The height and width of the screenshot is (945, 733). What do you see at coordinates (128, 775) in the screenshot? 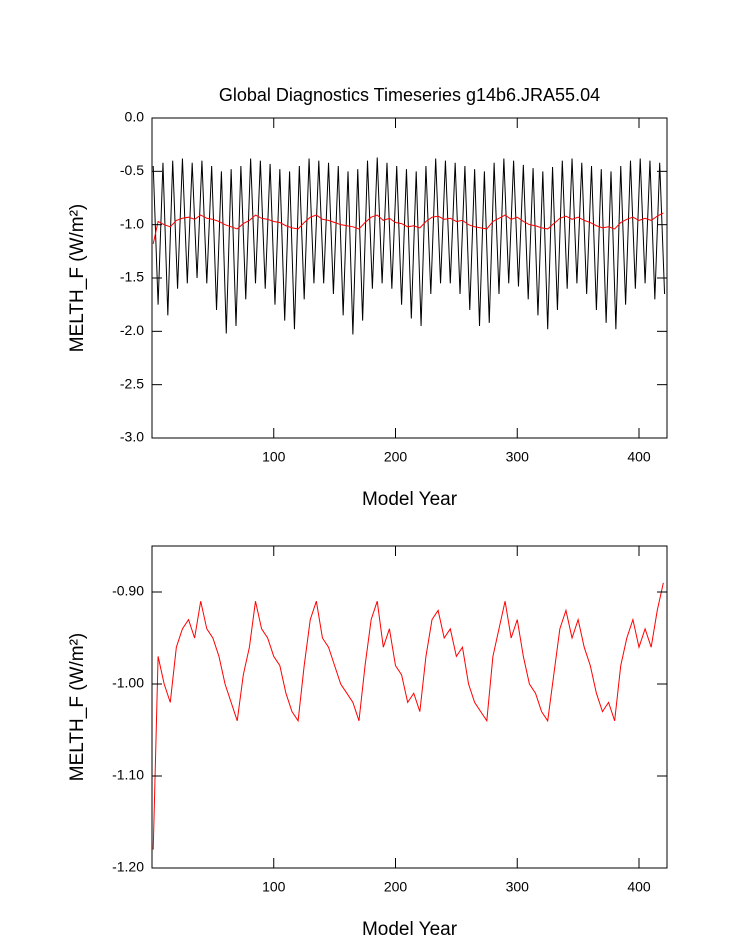
I see `y-tick-label: -1.10` at bounding box center [128, 775].